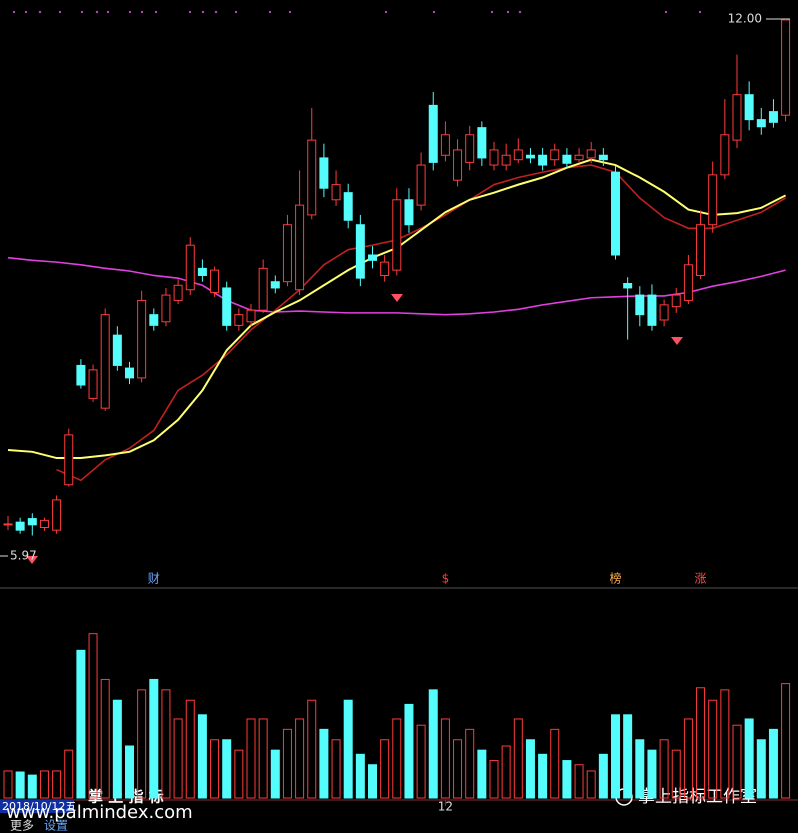  What do you see at coordinates (56, 826) in the screenshot?
I see `toolbar-button: 设置` at bounding box center [56, 826].